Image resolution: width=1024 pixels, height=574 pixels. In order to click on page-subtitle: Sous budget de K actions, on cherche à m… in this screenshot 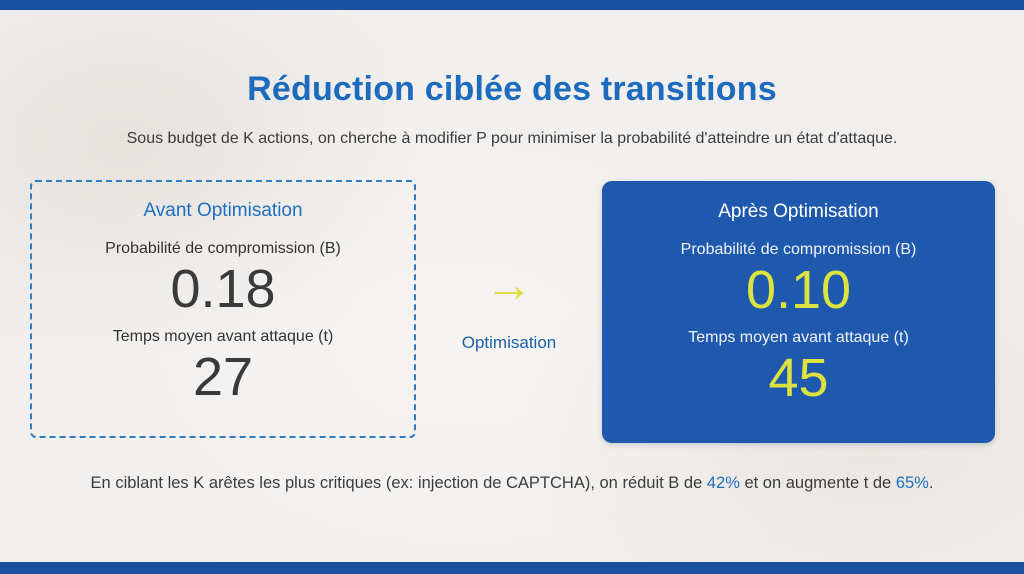, I will do `click(512, 138)`.